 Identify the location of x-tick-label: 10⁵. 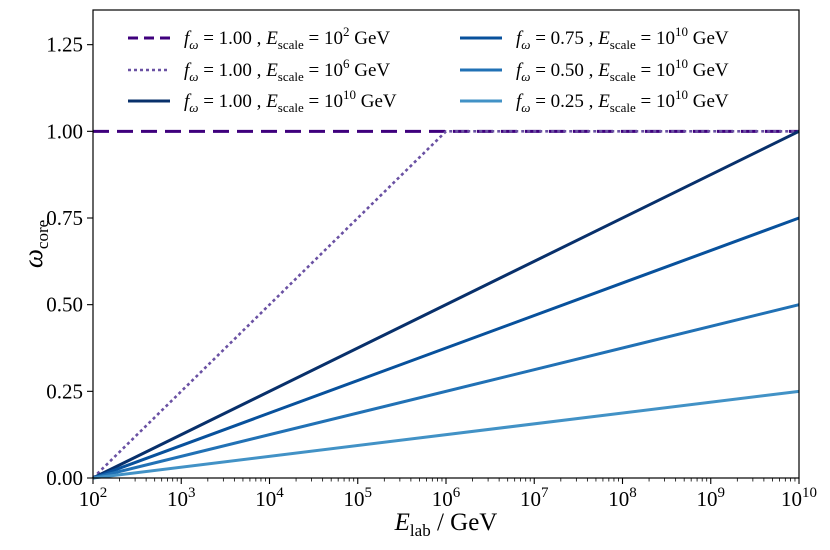
(358, 498).